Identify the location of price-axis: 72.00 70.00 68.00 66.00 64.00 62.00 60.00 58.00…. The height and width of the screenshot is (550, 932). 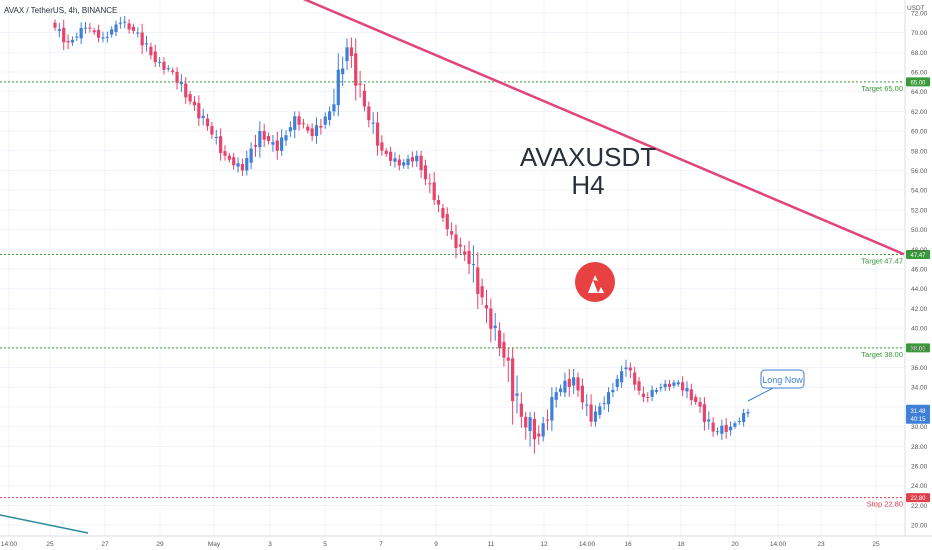
(917, 268).